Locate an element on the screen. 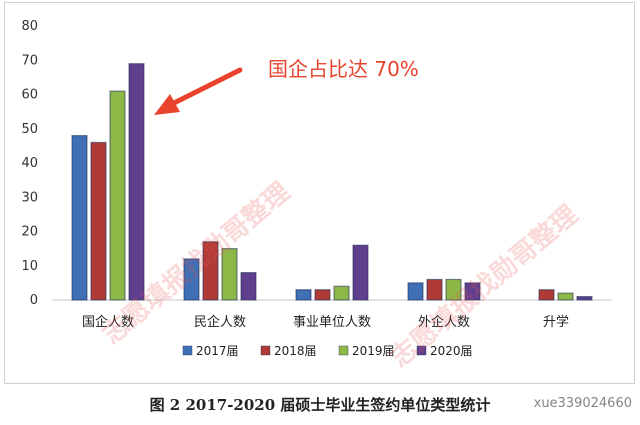 Image resolution: width=640 pixels, height=425 pixels. bar-2018届-民企人数 is located at coordinates (210, 271).